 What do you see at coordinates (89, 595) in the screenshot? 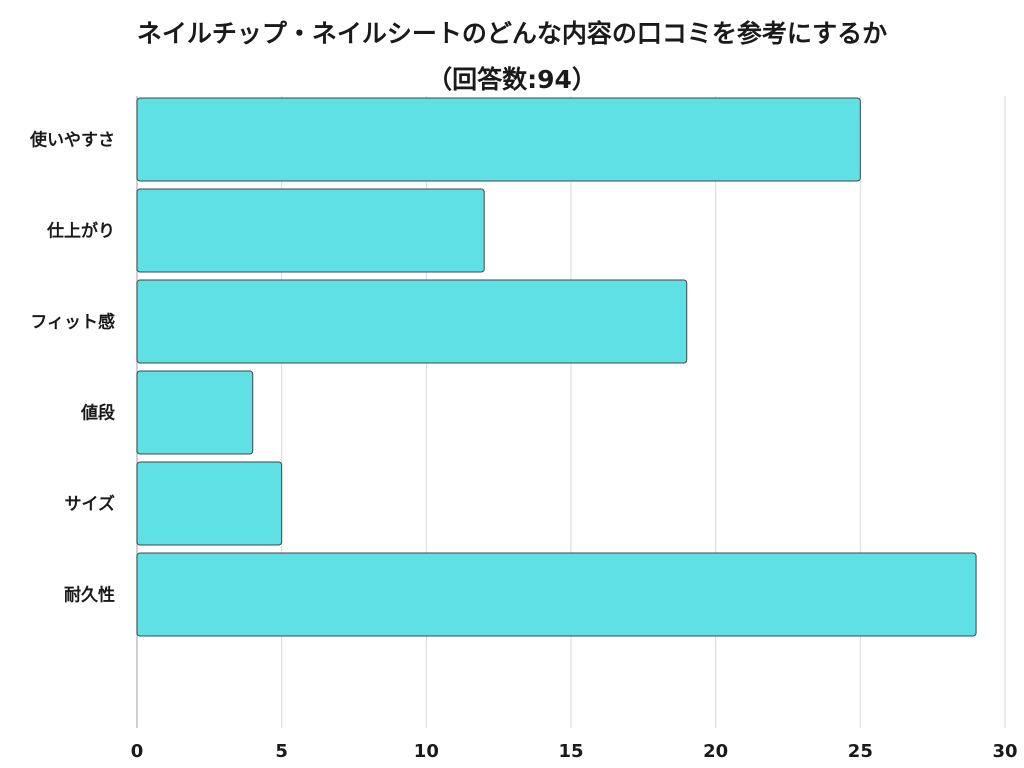
I see `category-label: 耐久性` at bounding box center [89, 595].